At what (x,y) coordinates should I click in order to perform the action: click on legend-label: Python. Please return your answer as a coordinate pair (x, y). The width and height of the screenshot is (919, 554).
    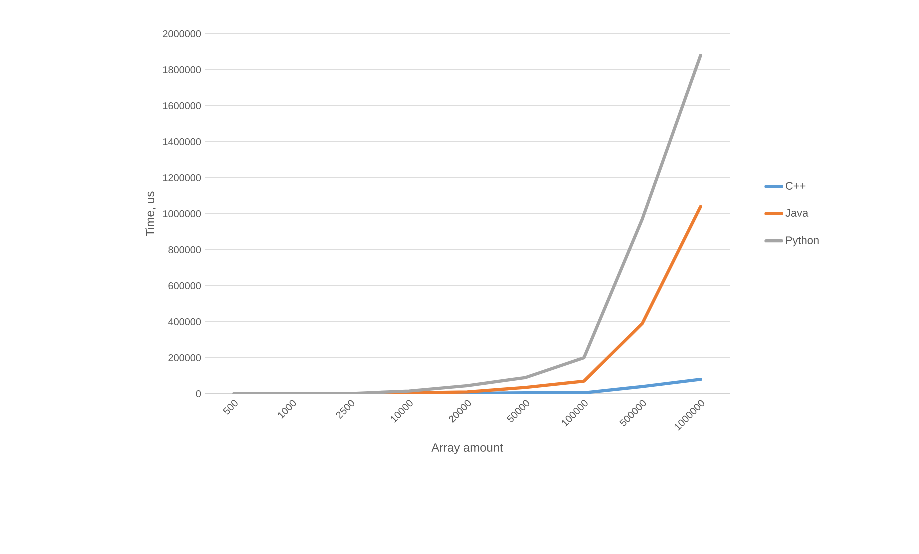
    Looking at the image, I should click on (802, 241).